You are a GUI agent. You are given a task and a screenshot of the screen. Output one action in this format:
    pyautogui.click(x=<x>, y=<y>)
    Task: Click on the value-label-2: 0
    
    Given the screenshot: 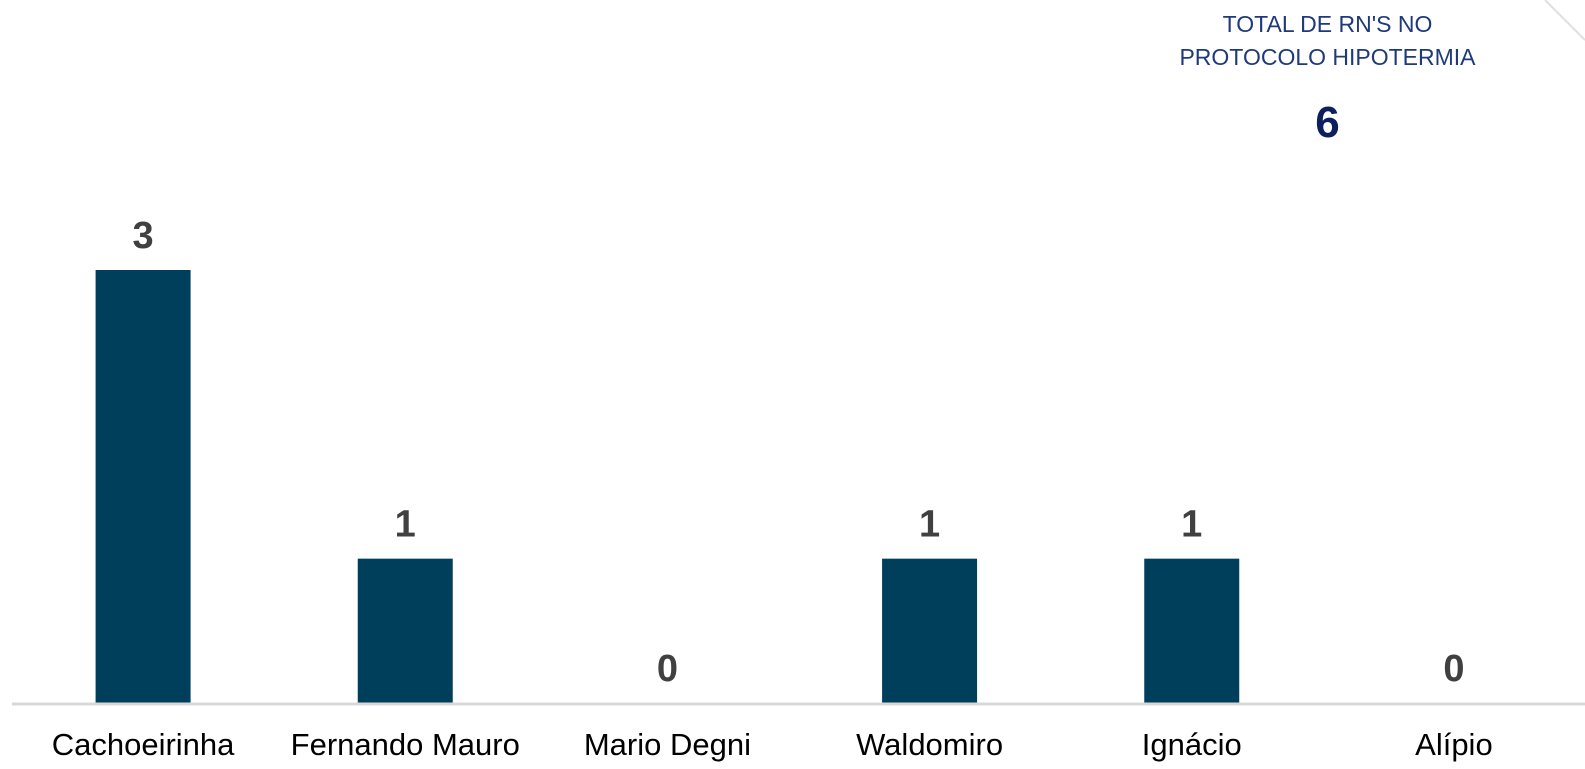 What is the action you would take?
    pyautogui.click(x=667, y=669)
    